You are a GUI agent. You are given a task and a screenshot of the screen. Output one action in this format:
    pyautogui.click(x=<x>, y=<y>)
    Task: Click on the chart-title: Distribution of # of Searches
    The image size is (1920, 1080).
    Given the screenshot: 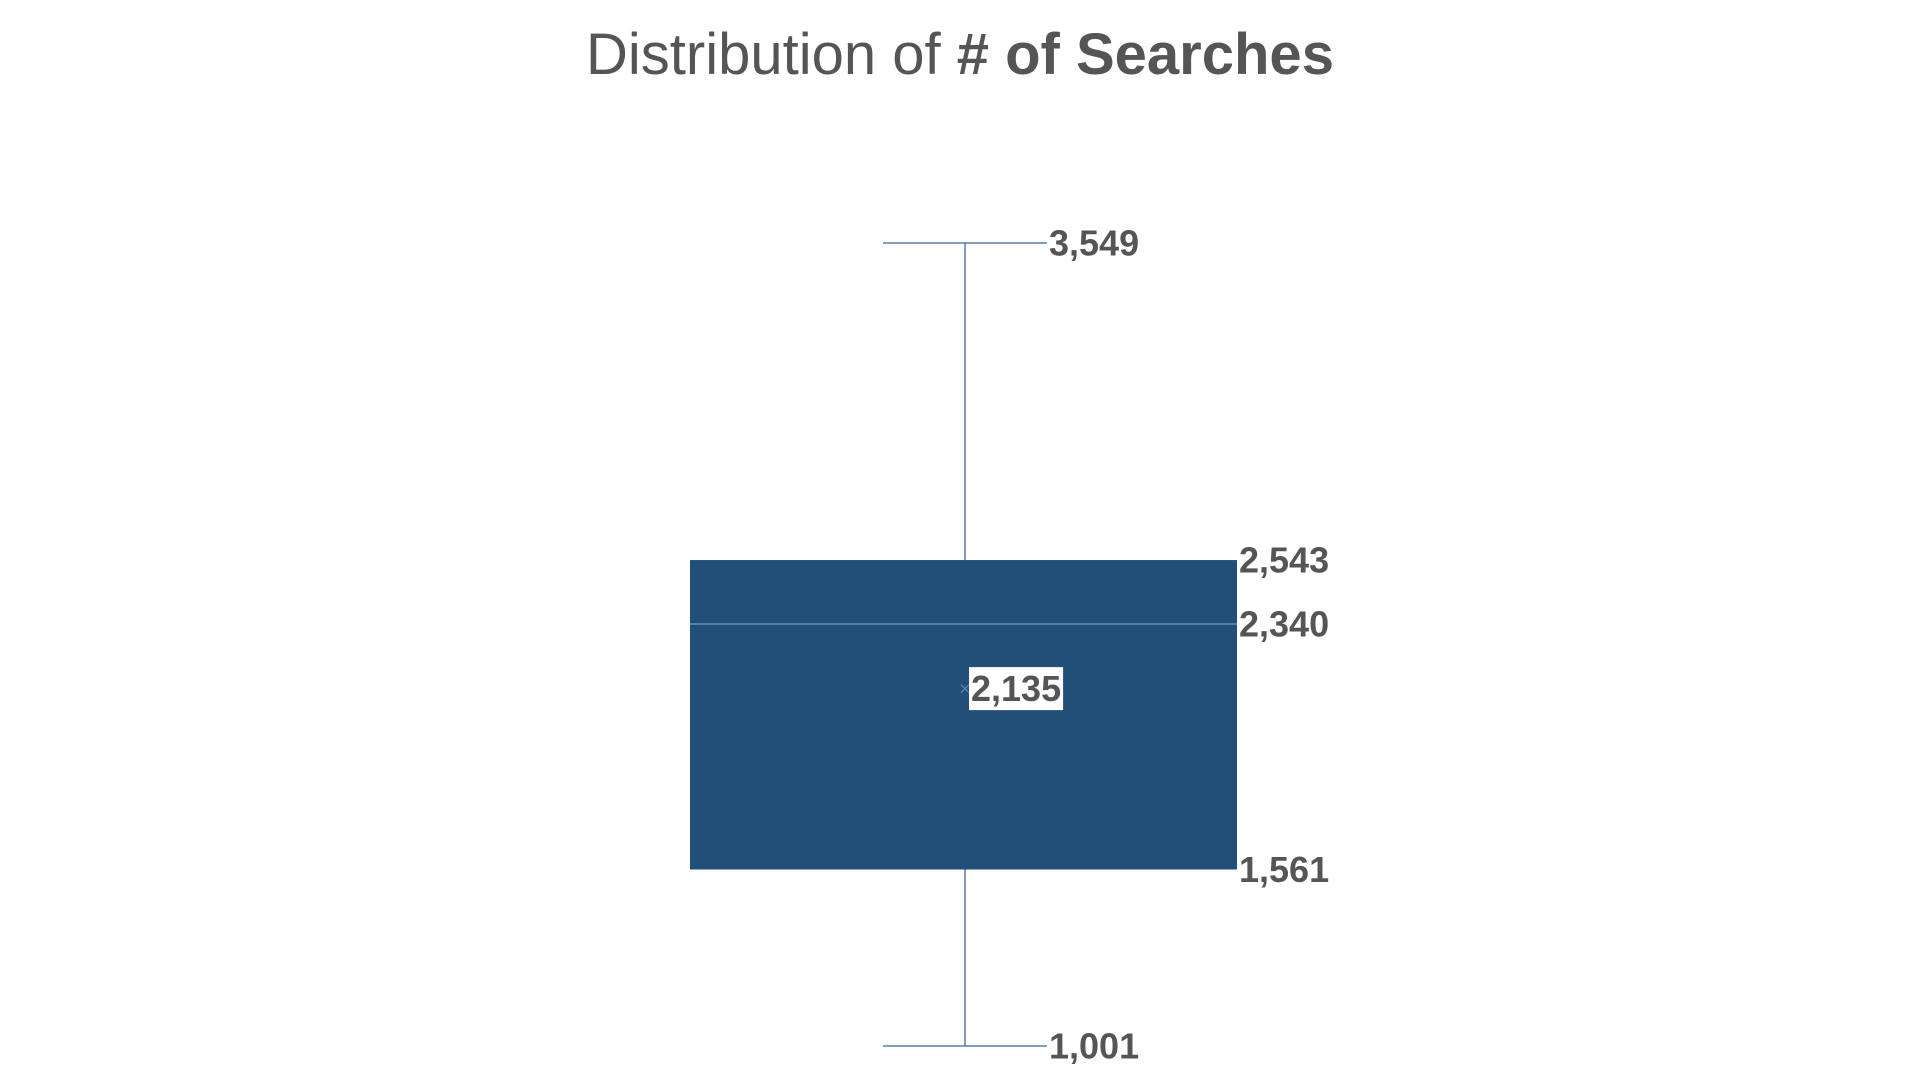 What is the action you would take?
    pyautogui.click(x=960, y=54)
    